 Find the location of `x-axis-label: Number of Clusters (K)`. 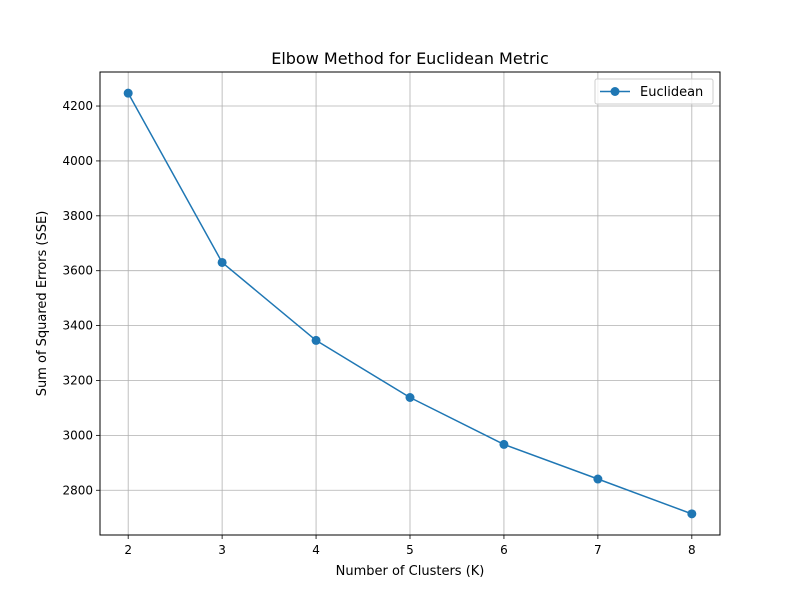

x-axis-label: Number of Clusters (K) is located at coordinates (410, 571).